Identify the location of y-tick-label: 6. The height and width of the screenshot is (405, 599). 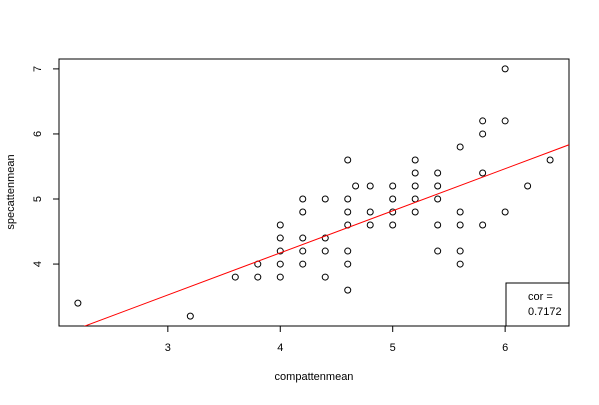
(38, 134).